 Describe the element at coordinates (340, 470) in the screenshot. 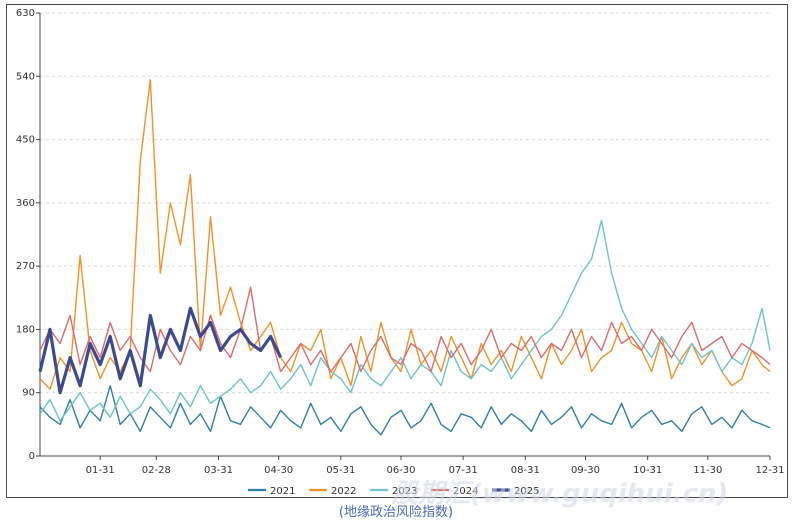

I see `x-tick-label: 05-31` at that location.